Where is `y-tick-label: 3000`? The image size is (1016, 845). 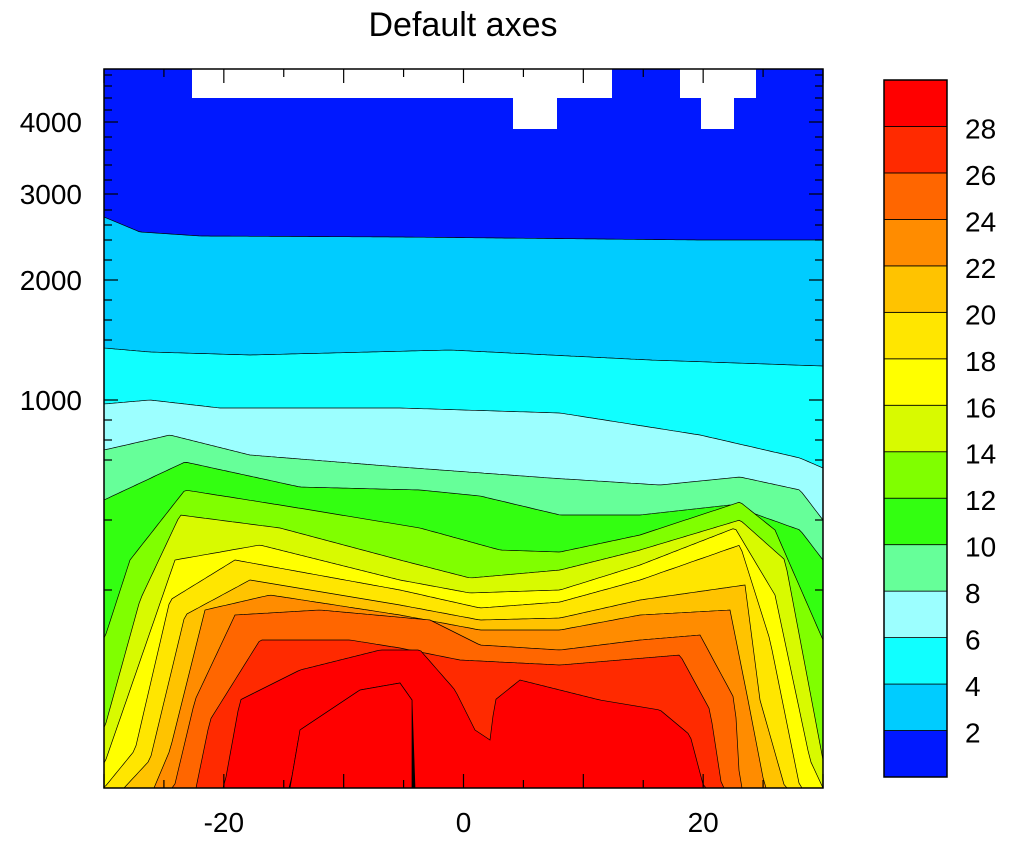
y-tick-label: 3000 is located at coordinates (51, 194).